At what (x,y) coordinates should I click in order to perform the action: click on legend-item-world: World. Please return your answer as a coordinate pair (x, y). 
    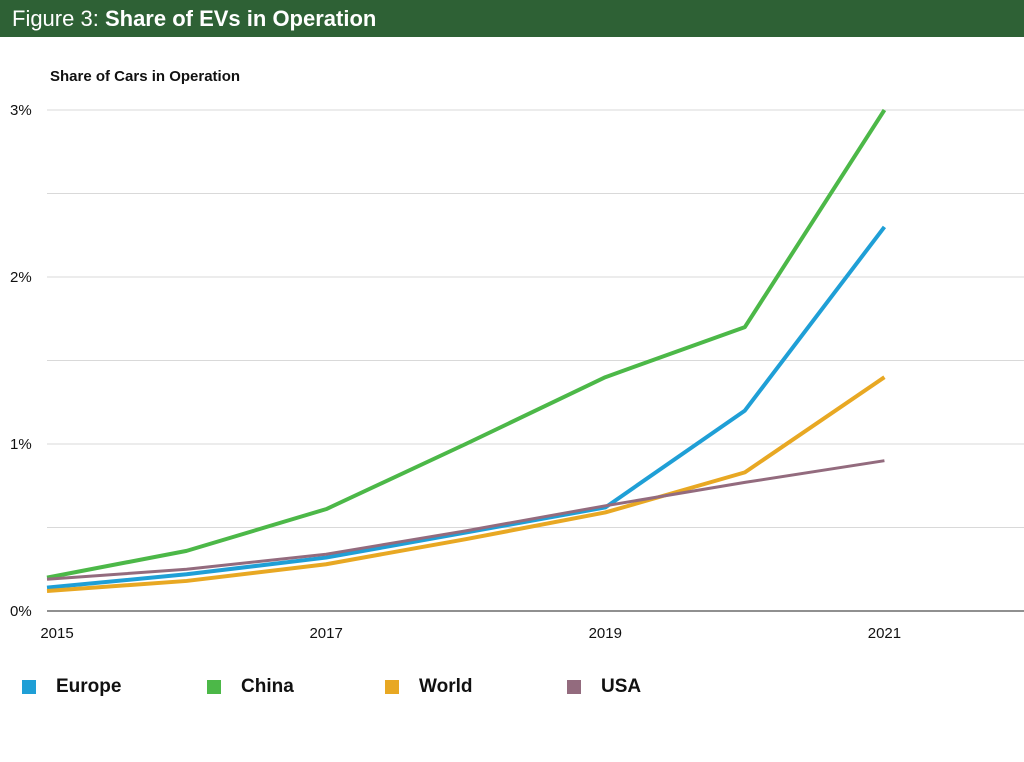
    Looking at the image, I should click on (476, 687).